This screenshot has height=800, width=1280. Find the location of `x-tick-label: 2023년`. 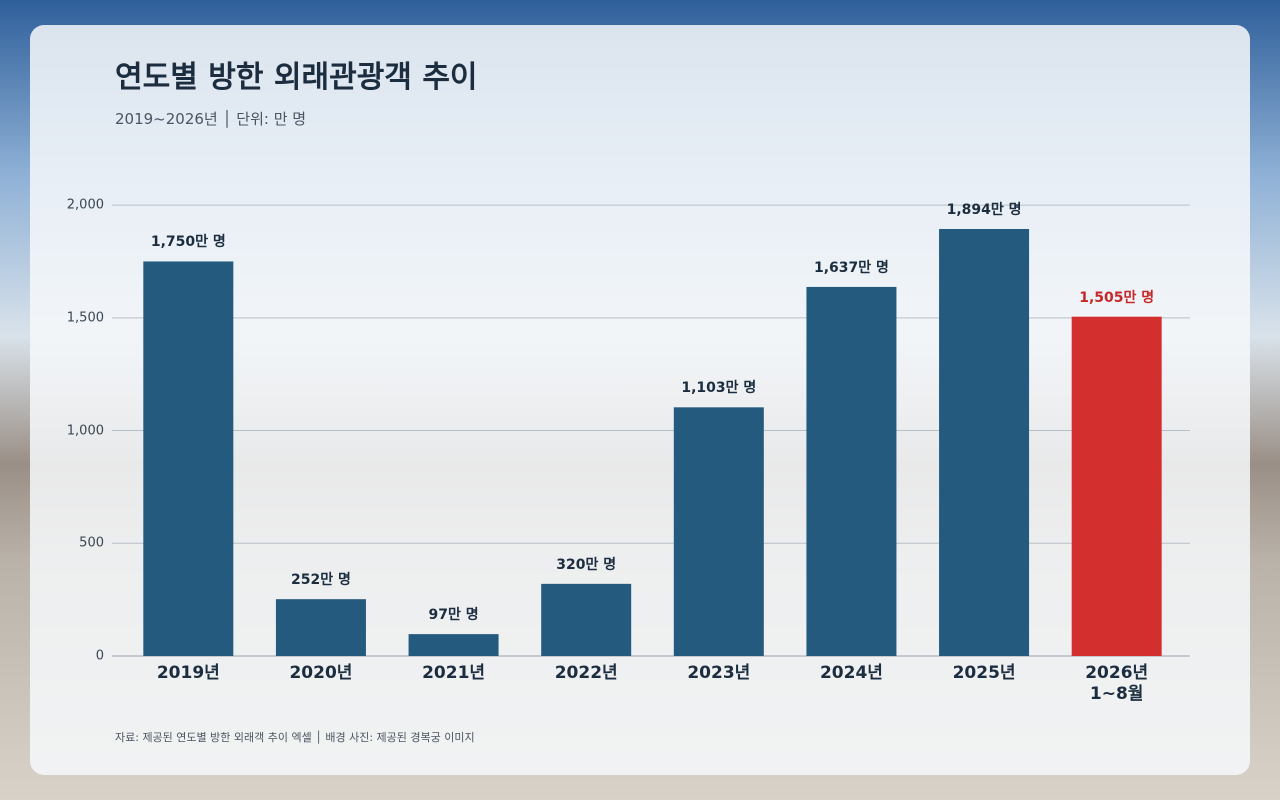

x-tick-label: 2023년 is located at coordinates (719, 673).